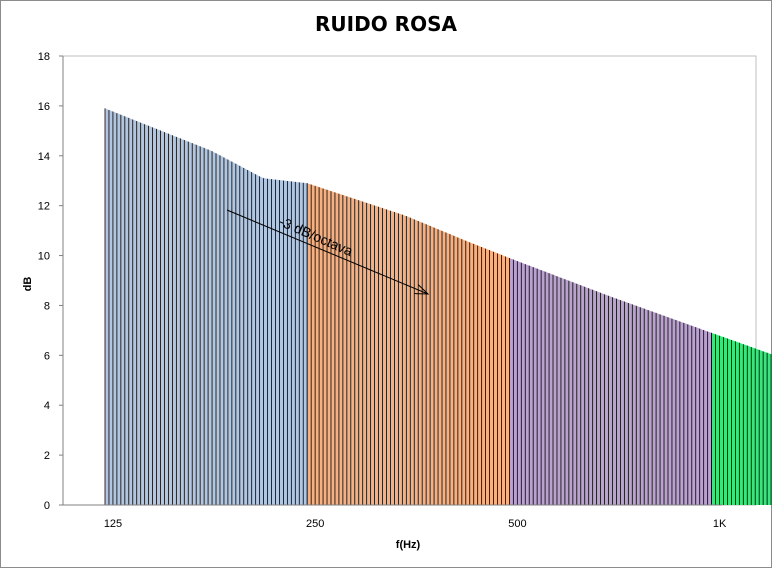 Image resolution: width=772 pixels, height=568 pixels. I want to click on y-tick-label: 12, so click(44, 207).